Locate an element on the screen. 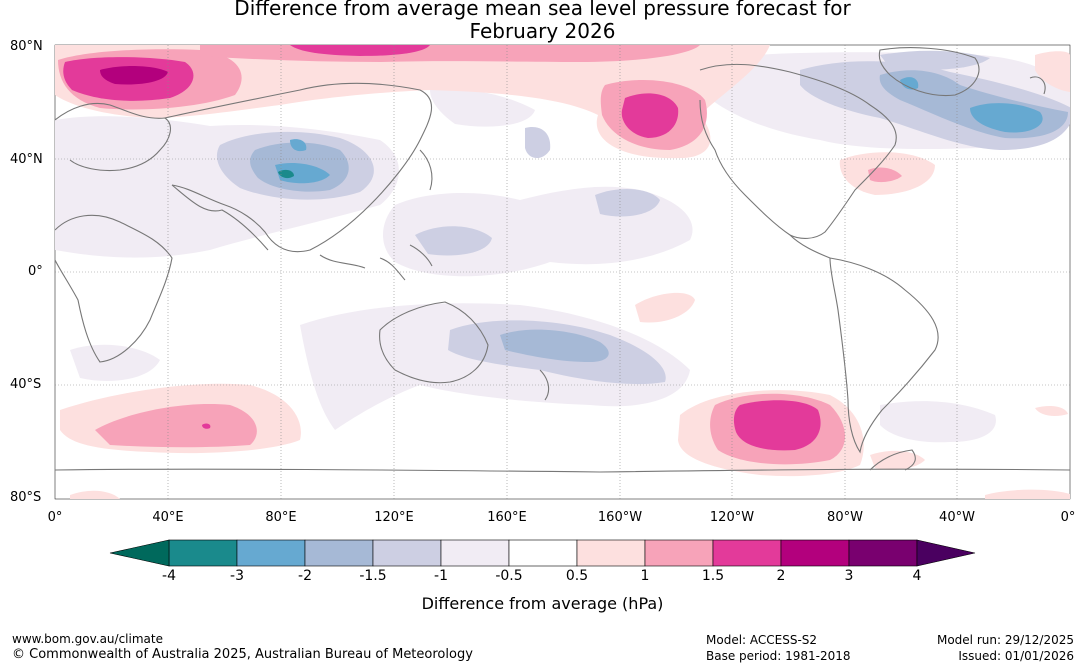 The height and width of the screenshot is (667, 1085). south-indian-moderate-high is located at coordinates (176, 426).